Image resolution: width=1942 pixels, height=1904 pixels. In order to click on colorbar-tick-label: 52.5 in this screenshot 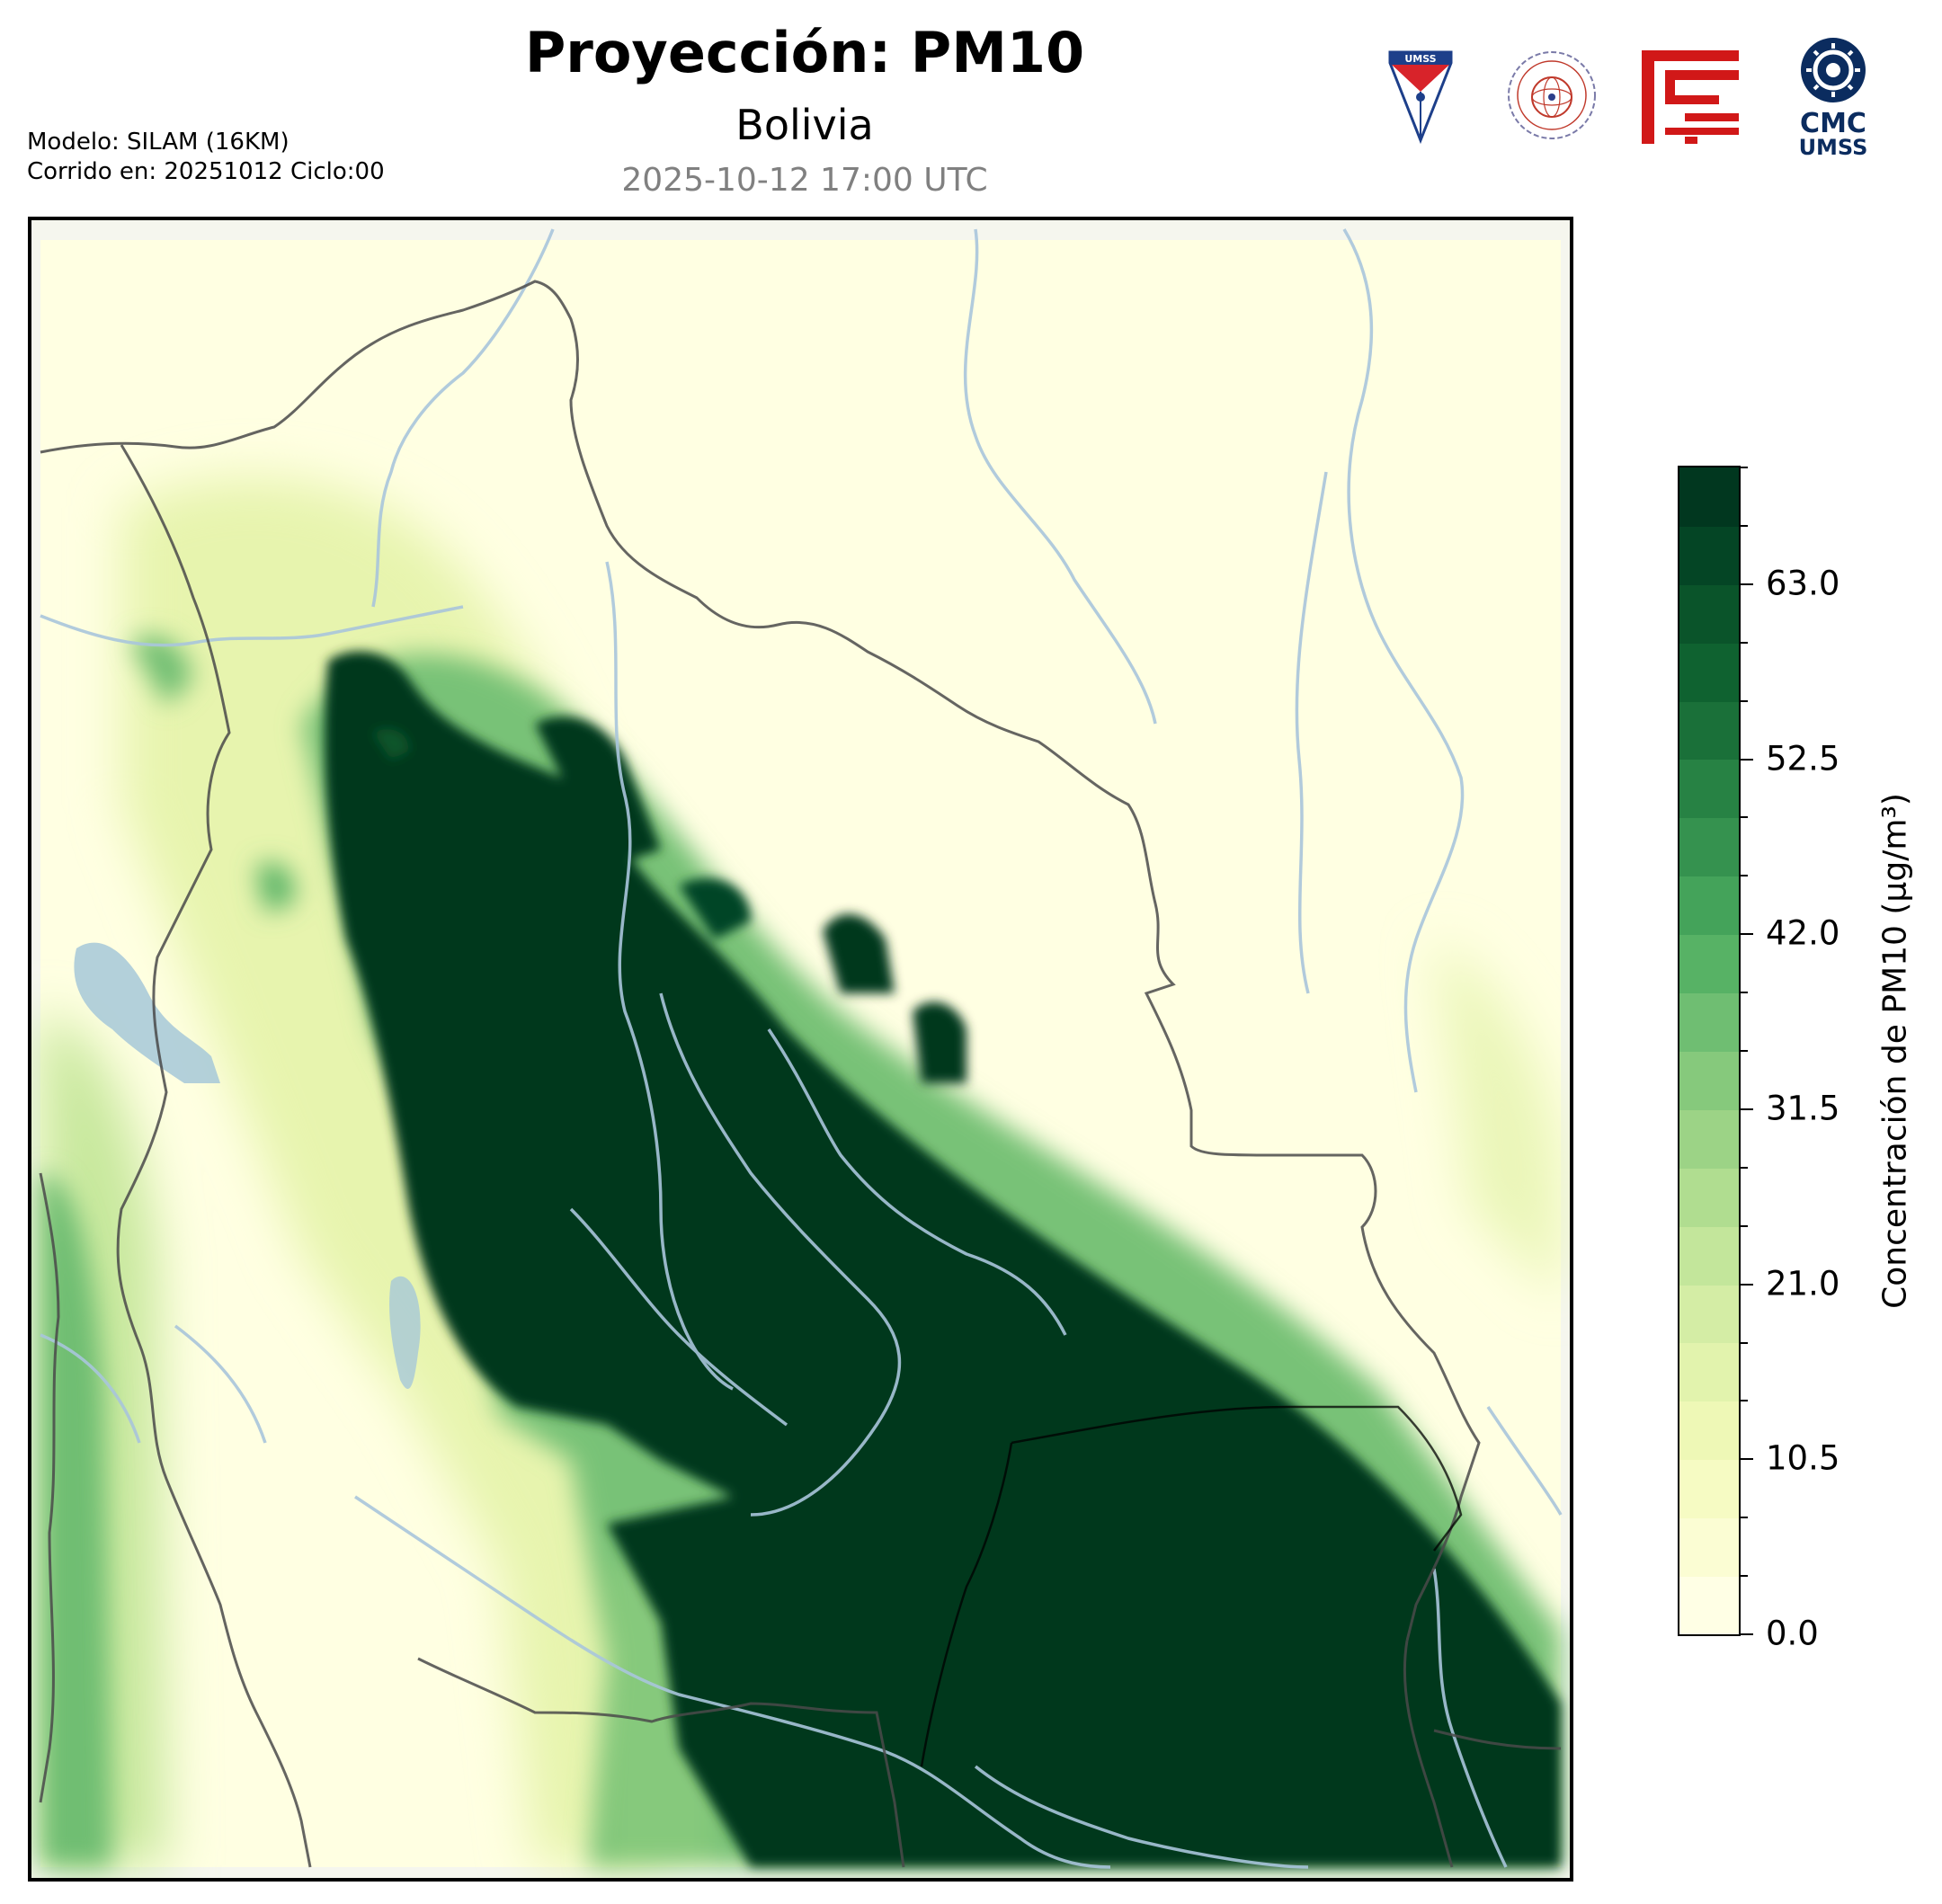, I will do `click(1803, 758)`.